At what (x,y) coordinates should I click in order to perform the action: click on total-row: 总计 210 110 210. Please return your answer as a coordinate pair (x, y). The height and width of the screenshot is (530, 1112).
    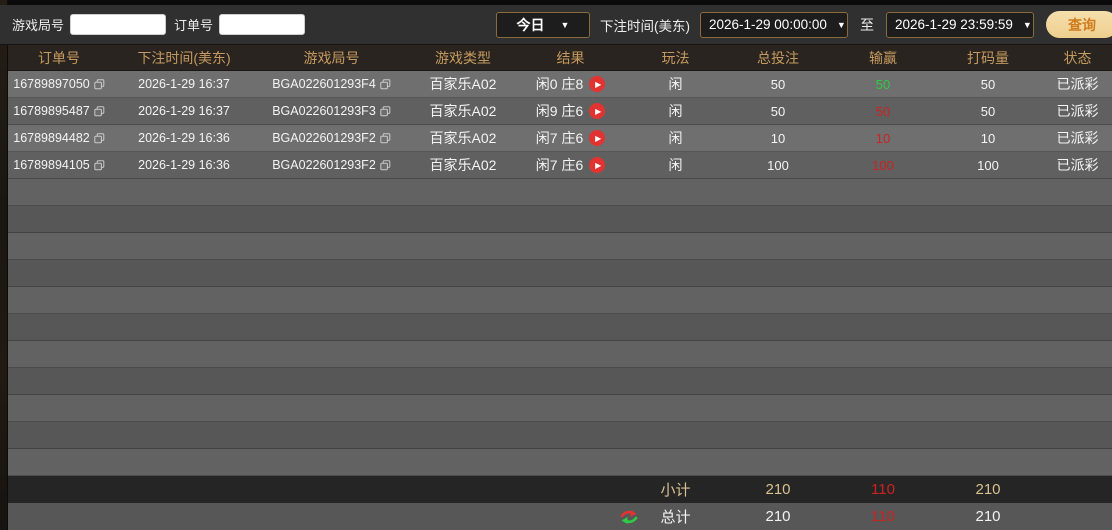
    Looking at the image, I should click on (556, 516).